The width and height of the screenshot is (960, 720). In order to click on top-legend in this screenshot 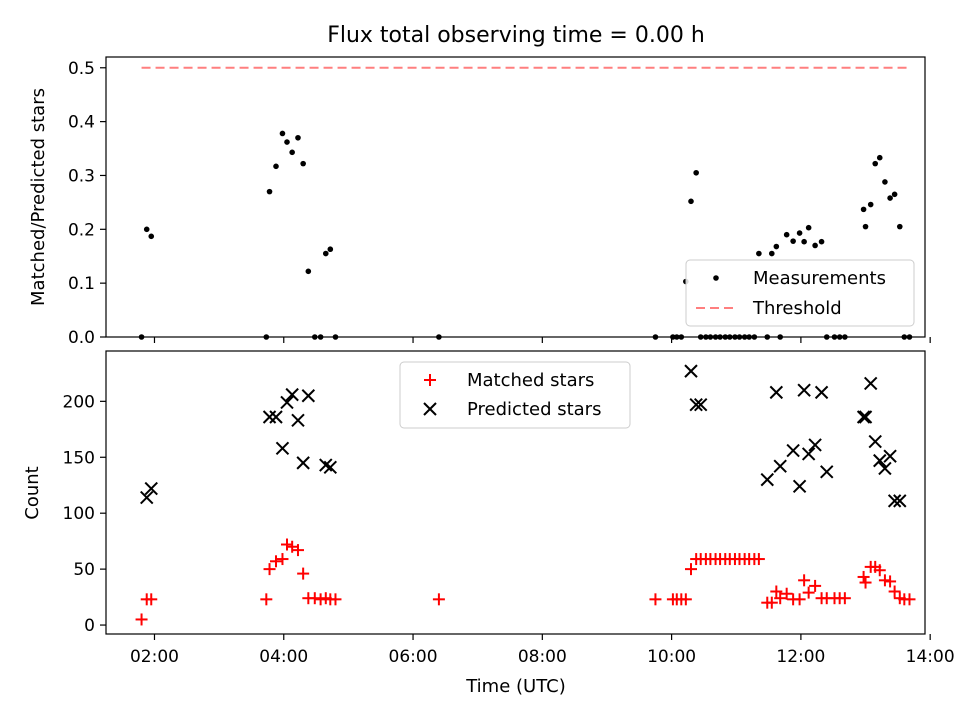, I will do `click(800, 293)`.